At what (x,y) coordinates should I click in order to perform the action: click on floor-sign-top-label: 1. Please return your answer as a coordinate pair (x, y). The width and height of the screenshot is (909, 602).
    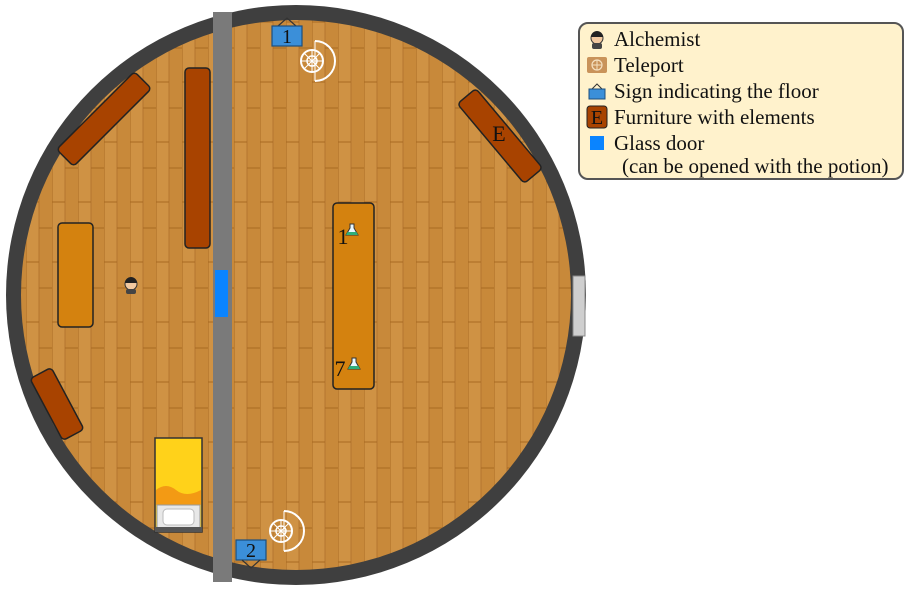
    Looking at the image, I should click on (287, 37).